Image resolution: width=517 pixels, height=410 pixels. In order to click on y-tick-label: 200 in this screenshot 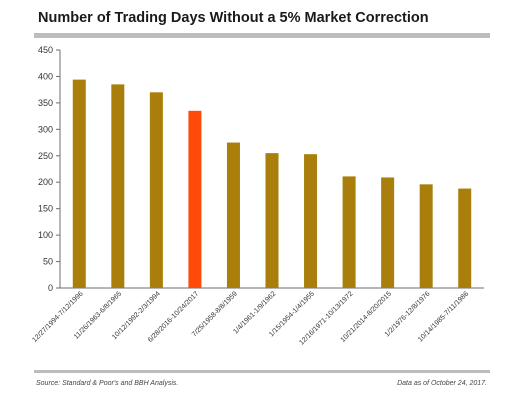, I will do `click(45, 182)`.